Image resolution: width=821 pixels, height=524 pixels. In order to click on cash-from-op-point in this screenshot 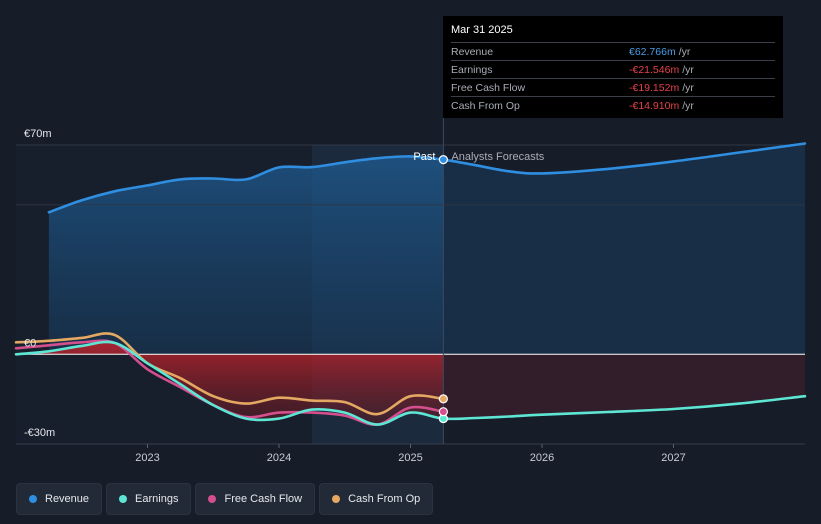, I will do `click(443, 399)`.